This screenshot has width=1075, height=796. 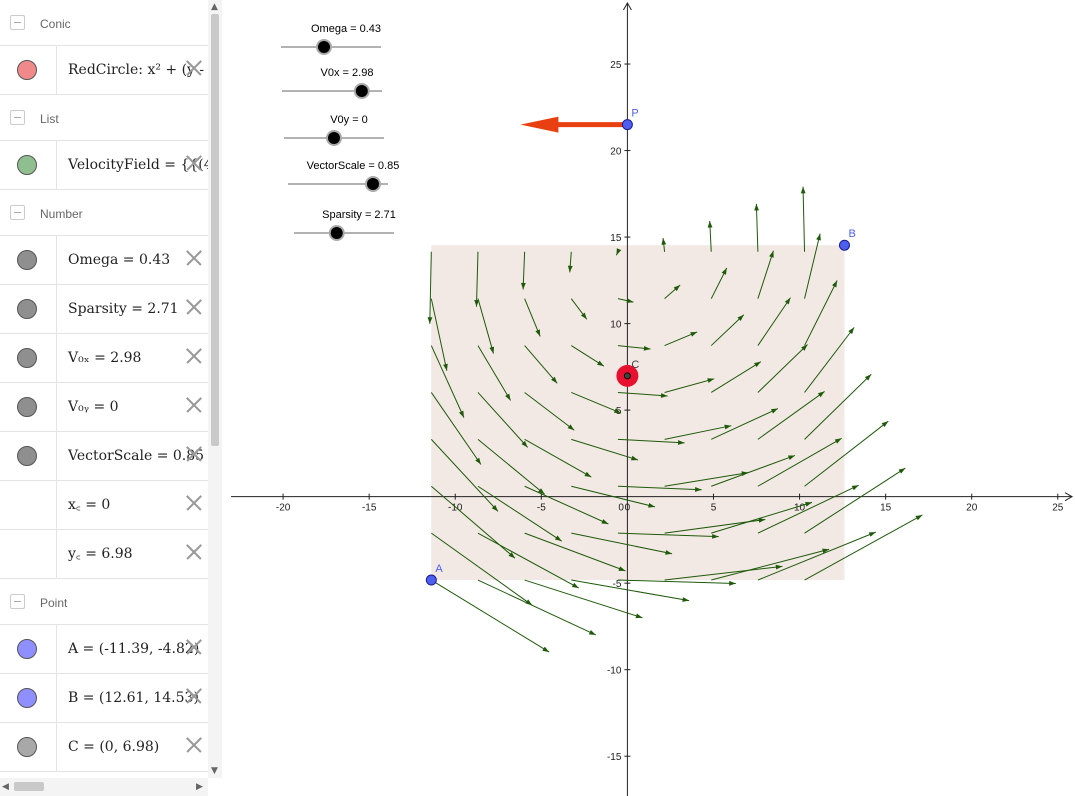 I want to click on scroll-left-arrow-icon: ◀, so click(x=5, y=787).